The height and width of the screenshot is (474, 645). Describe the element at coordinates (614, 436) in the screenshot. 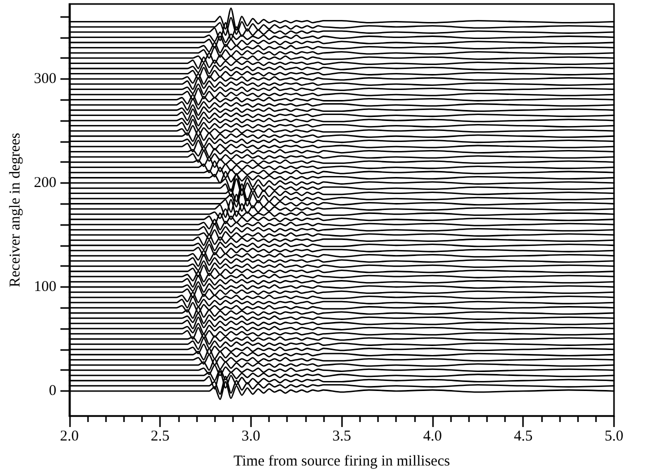

I see `x-tick-label: 5.0` at that location.